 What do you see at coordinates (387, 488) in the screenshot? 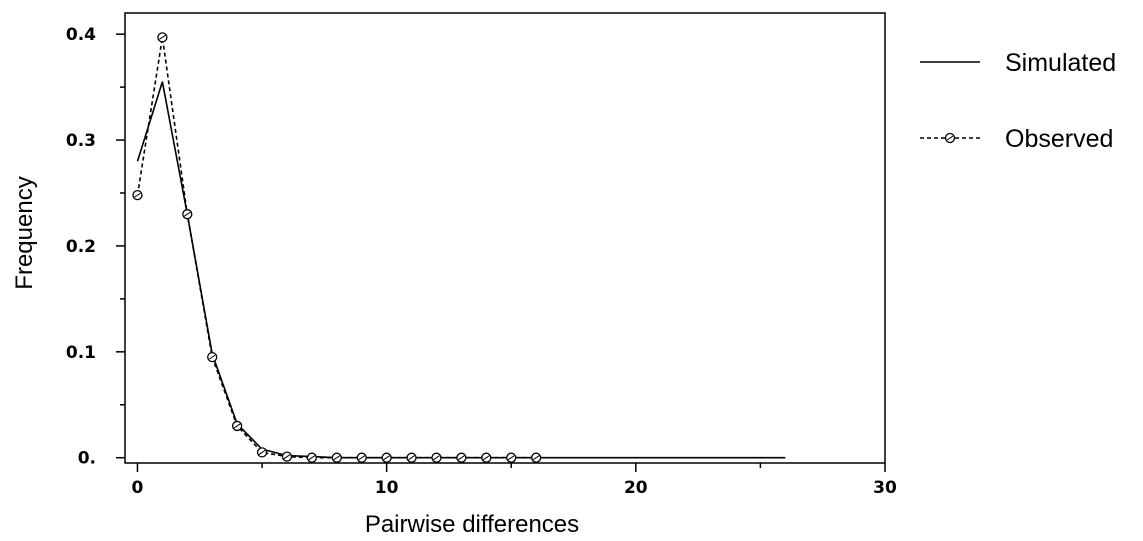
I see `x-tick-label: 10` at bounding box center [387, 488].